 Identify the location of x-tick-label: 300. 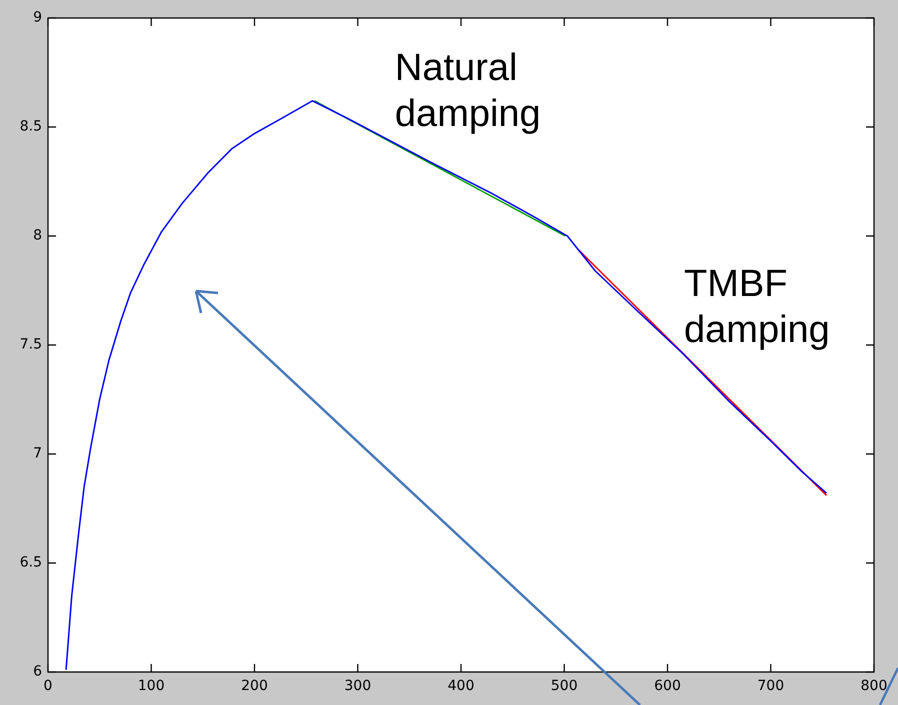
(358, 686).